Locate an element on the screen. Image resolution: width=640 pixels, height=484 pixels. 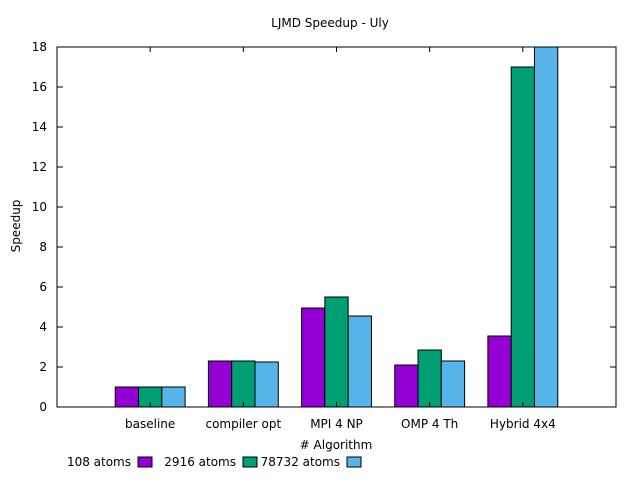
y-tick-label: 10 is located at coordinates (39, 207).